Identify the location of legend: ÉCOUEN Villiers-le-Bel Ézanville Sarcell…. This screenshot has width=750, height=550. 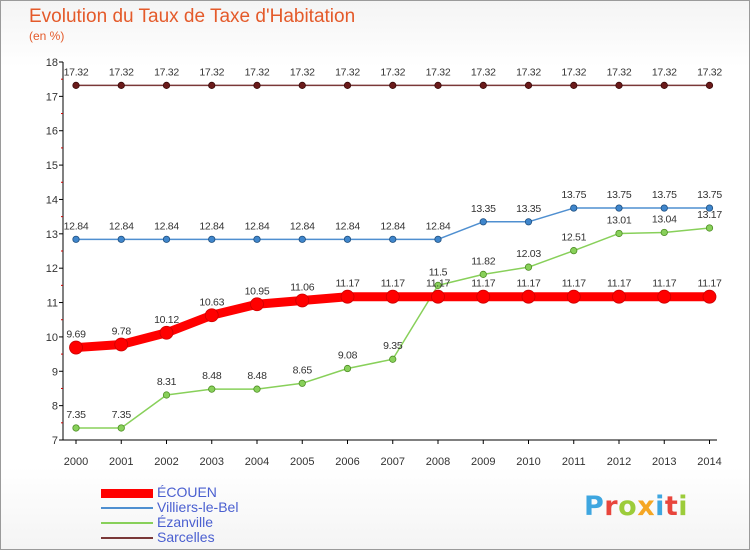
(211, 515).